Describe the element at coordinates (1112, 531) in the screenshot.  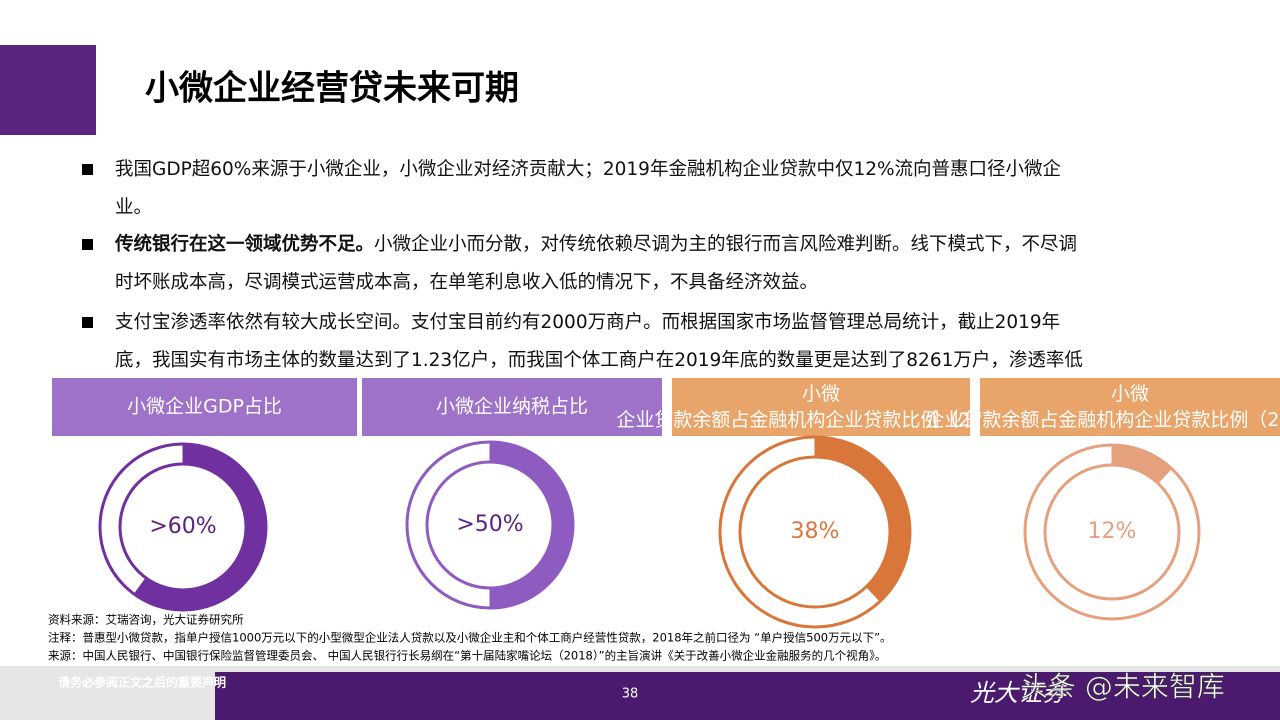
I see `value-label: 12%` at that location.